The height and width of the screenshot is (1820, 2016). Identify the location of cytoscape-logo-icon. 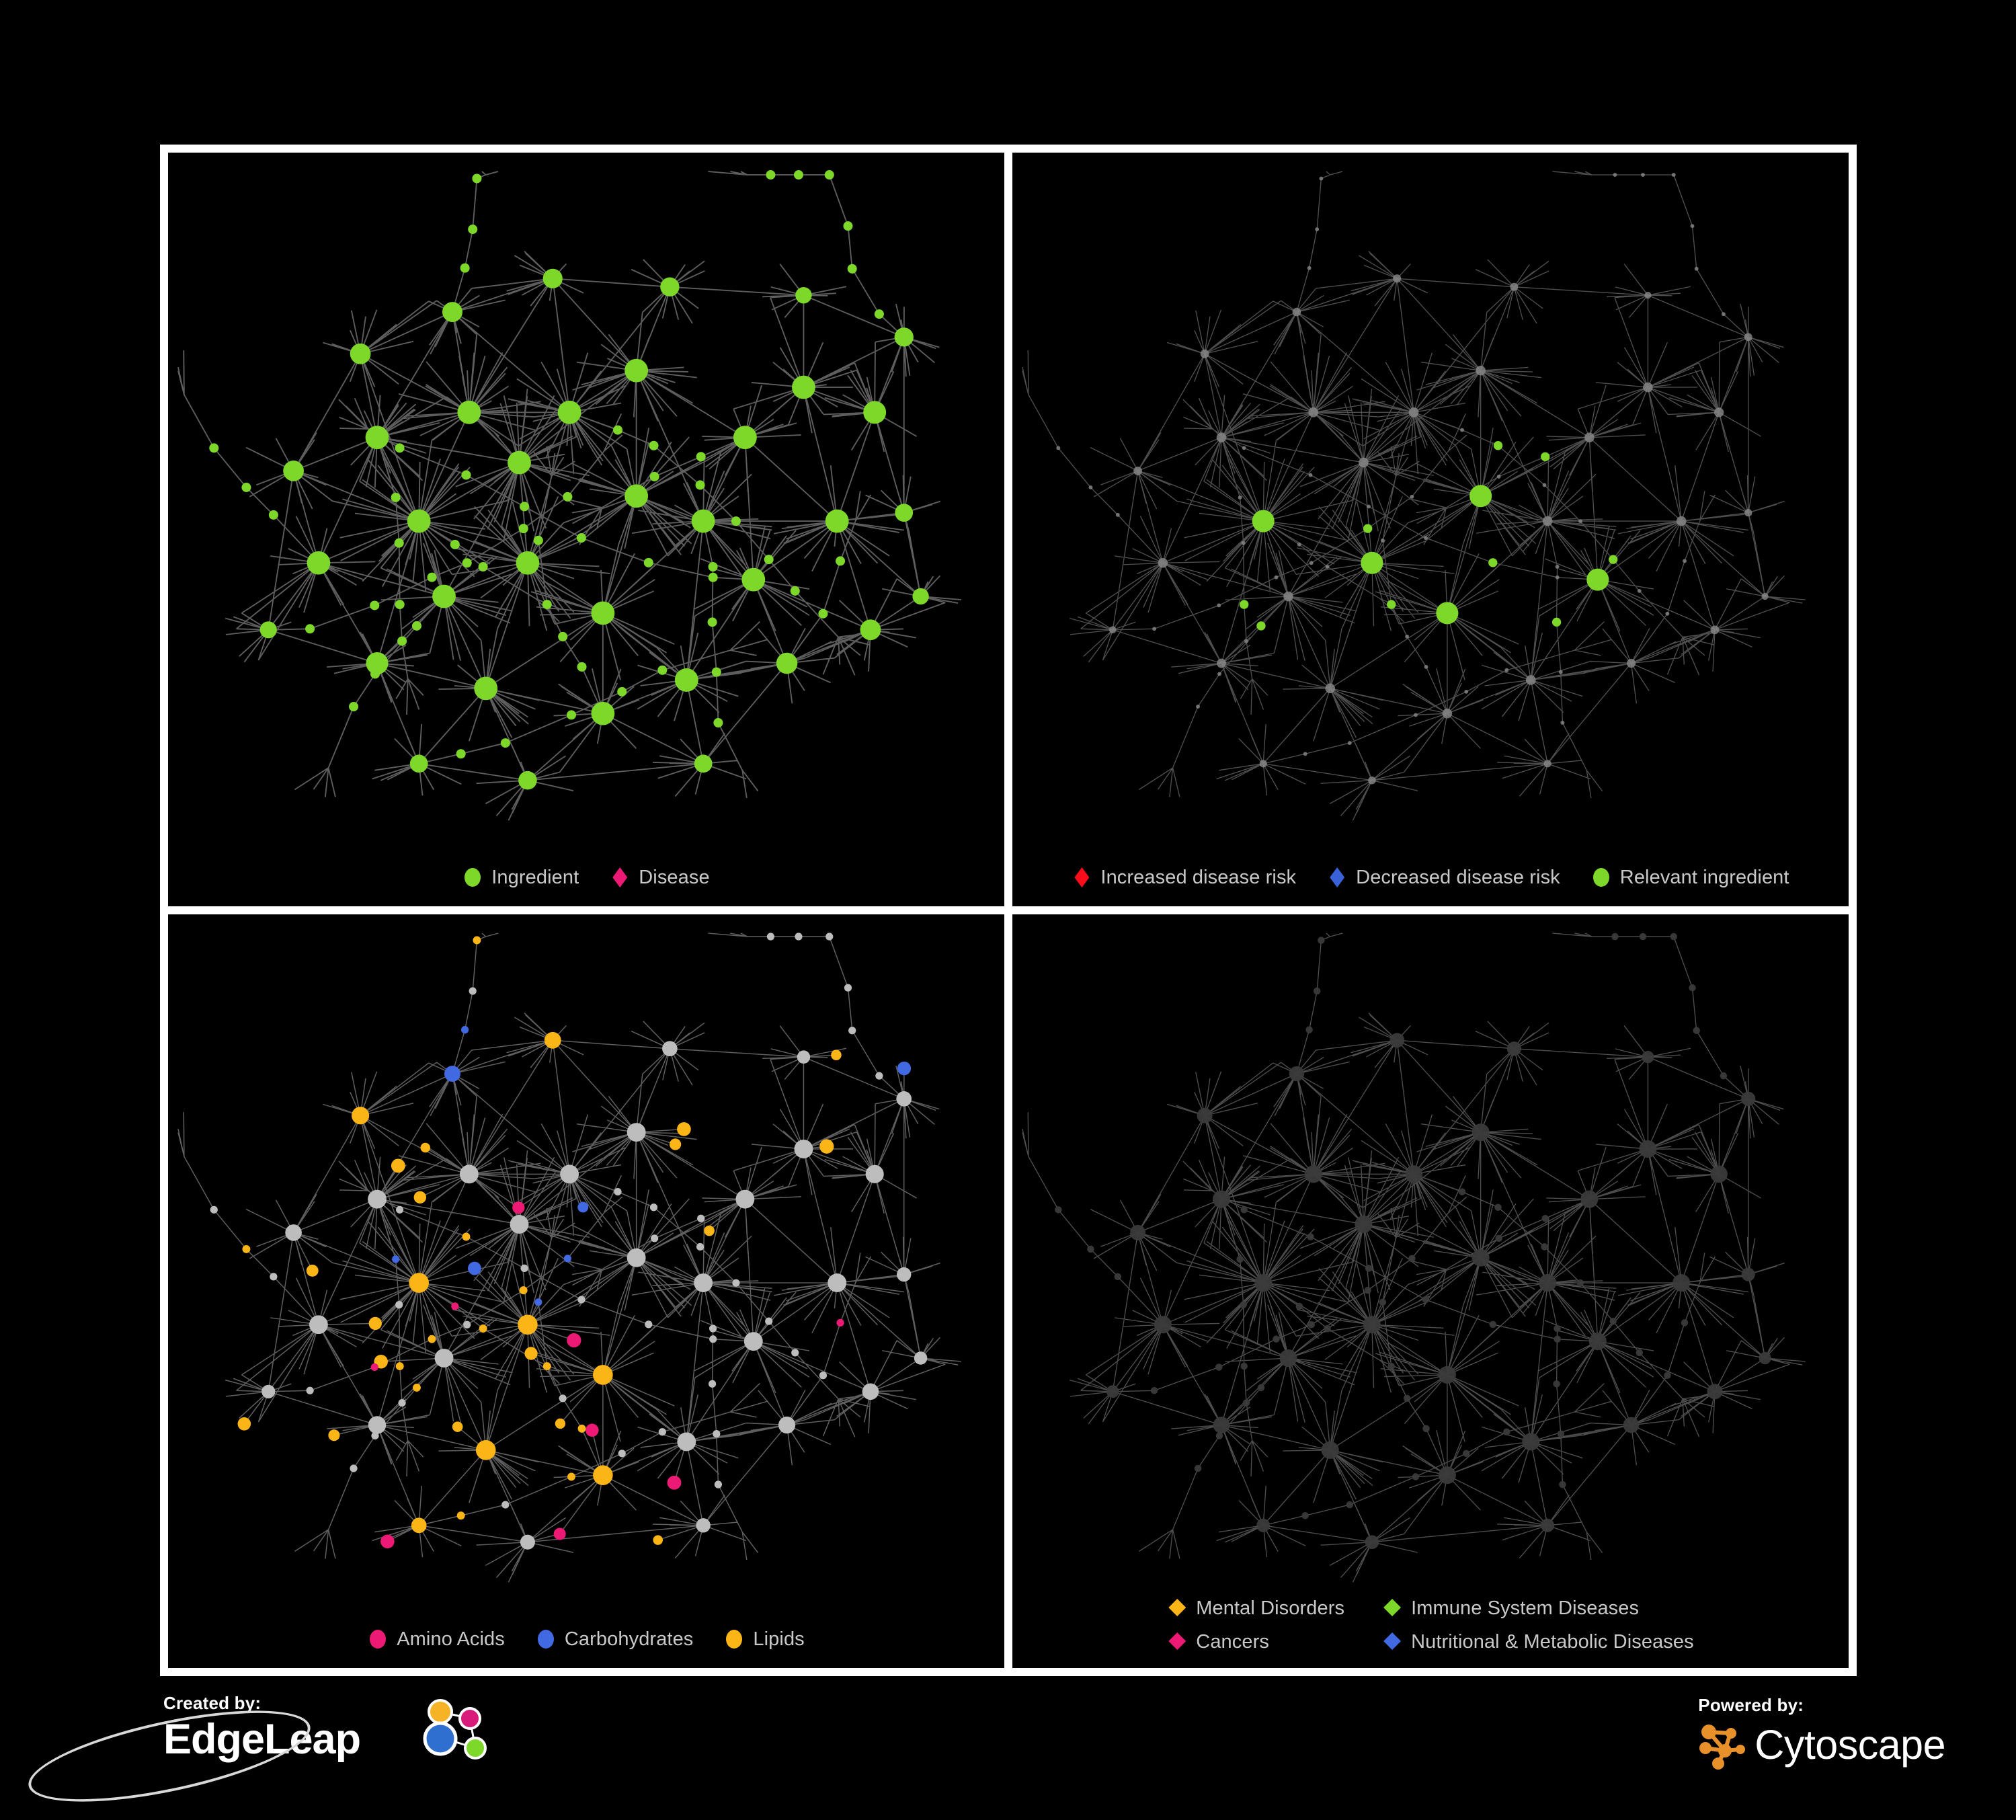
(1722, 1747).